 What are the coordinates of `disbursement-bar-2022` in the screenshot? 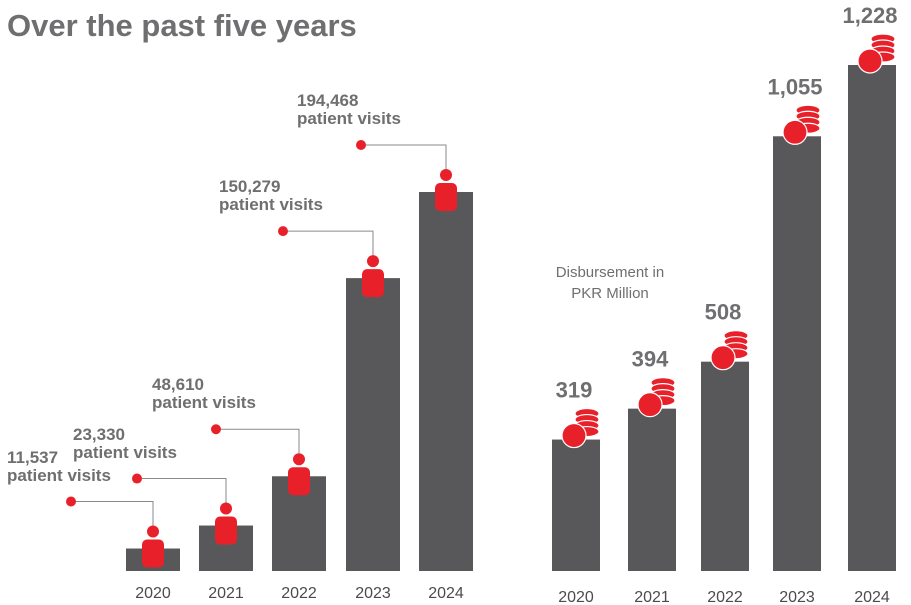 It's located at (725, 466).